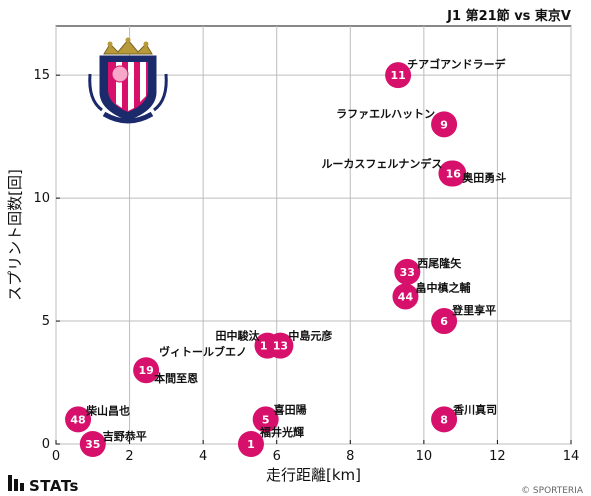 The image size is (591, 496). I want to click on data-point-number: 19, so click(145, 370).